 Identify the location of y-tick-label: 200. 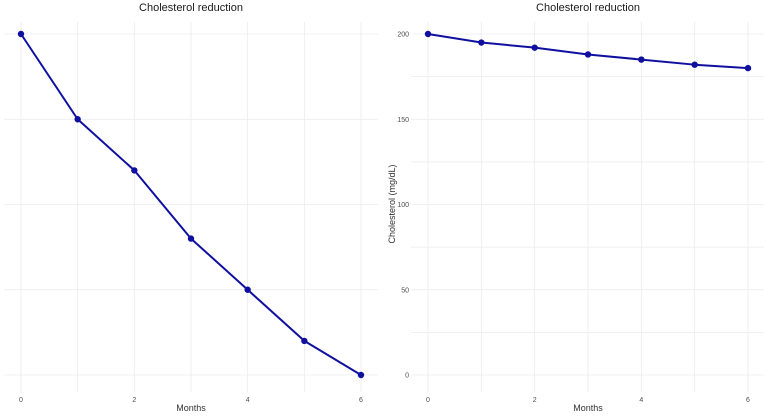
(403, 35).